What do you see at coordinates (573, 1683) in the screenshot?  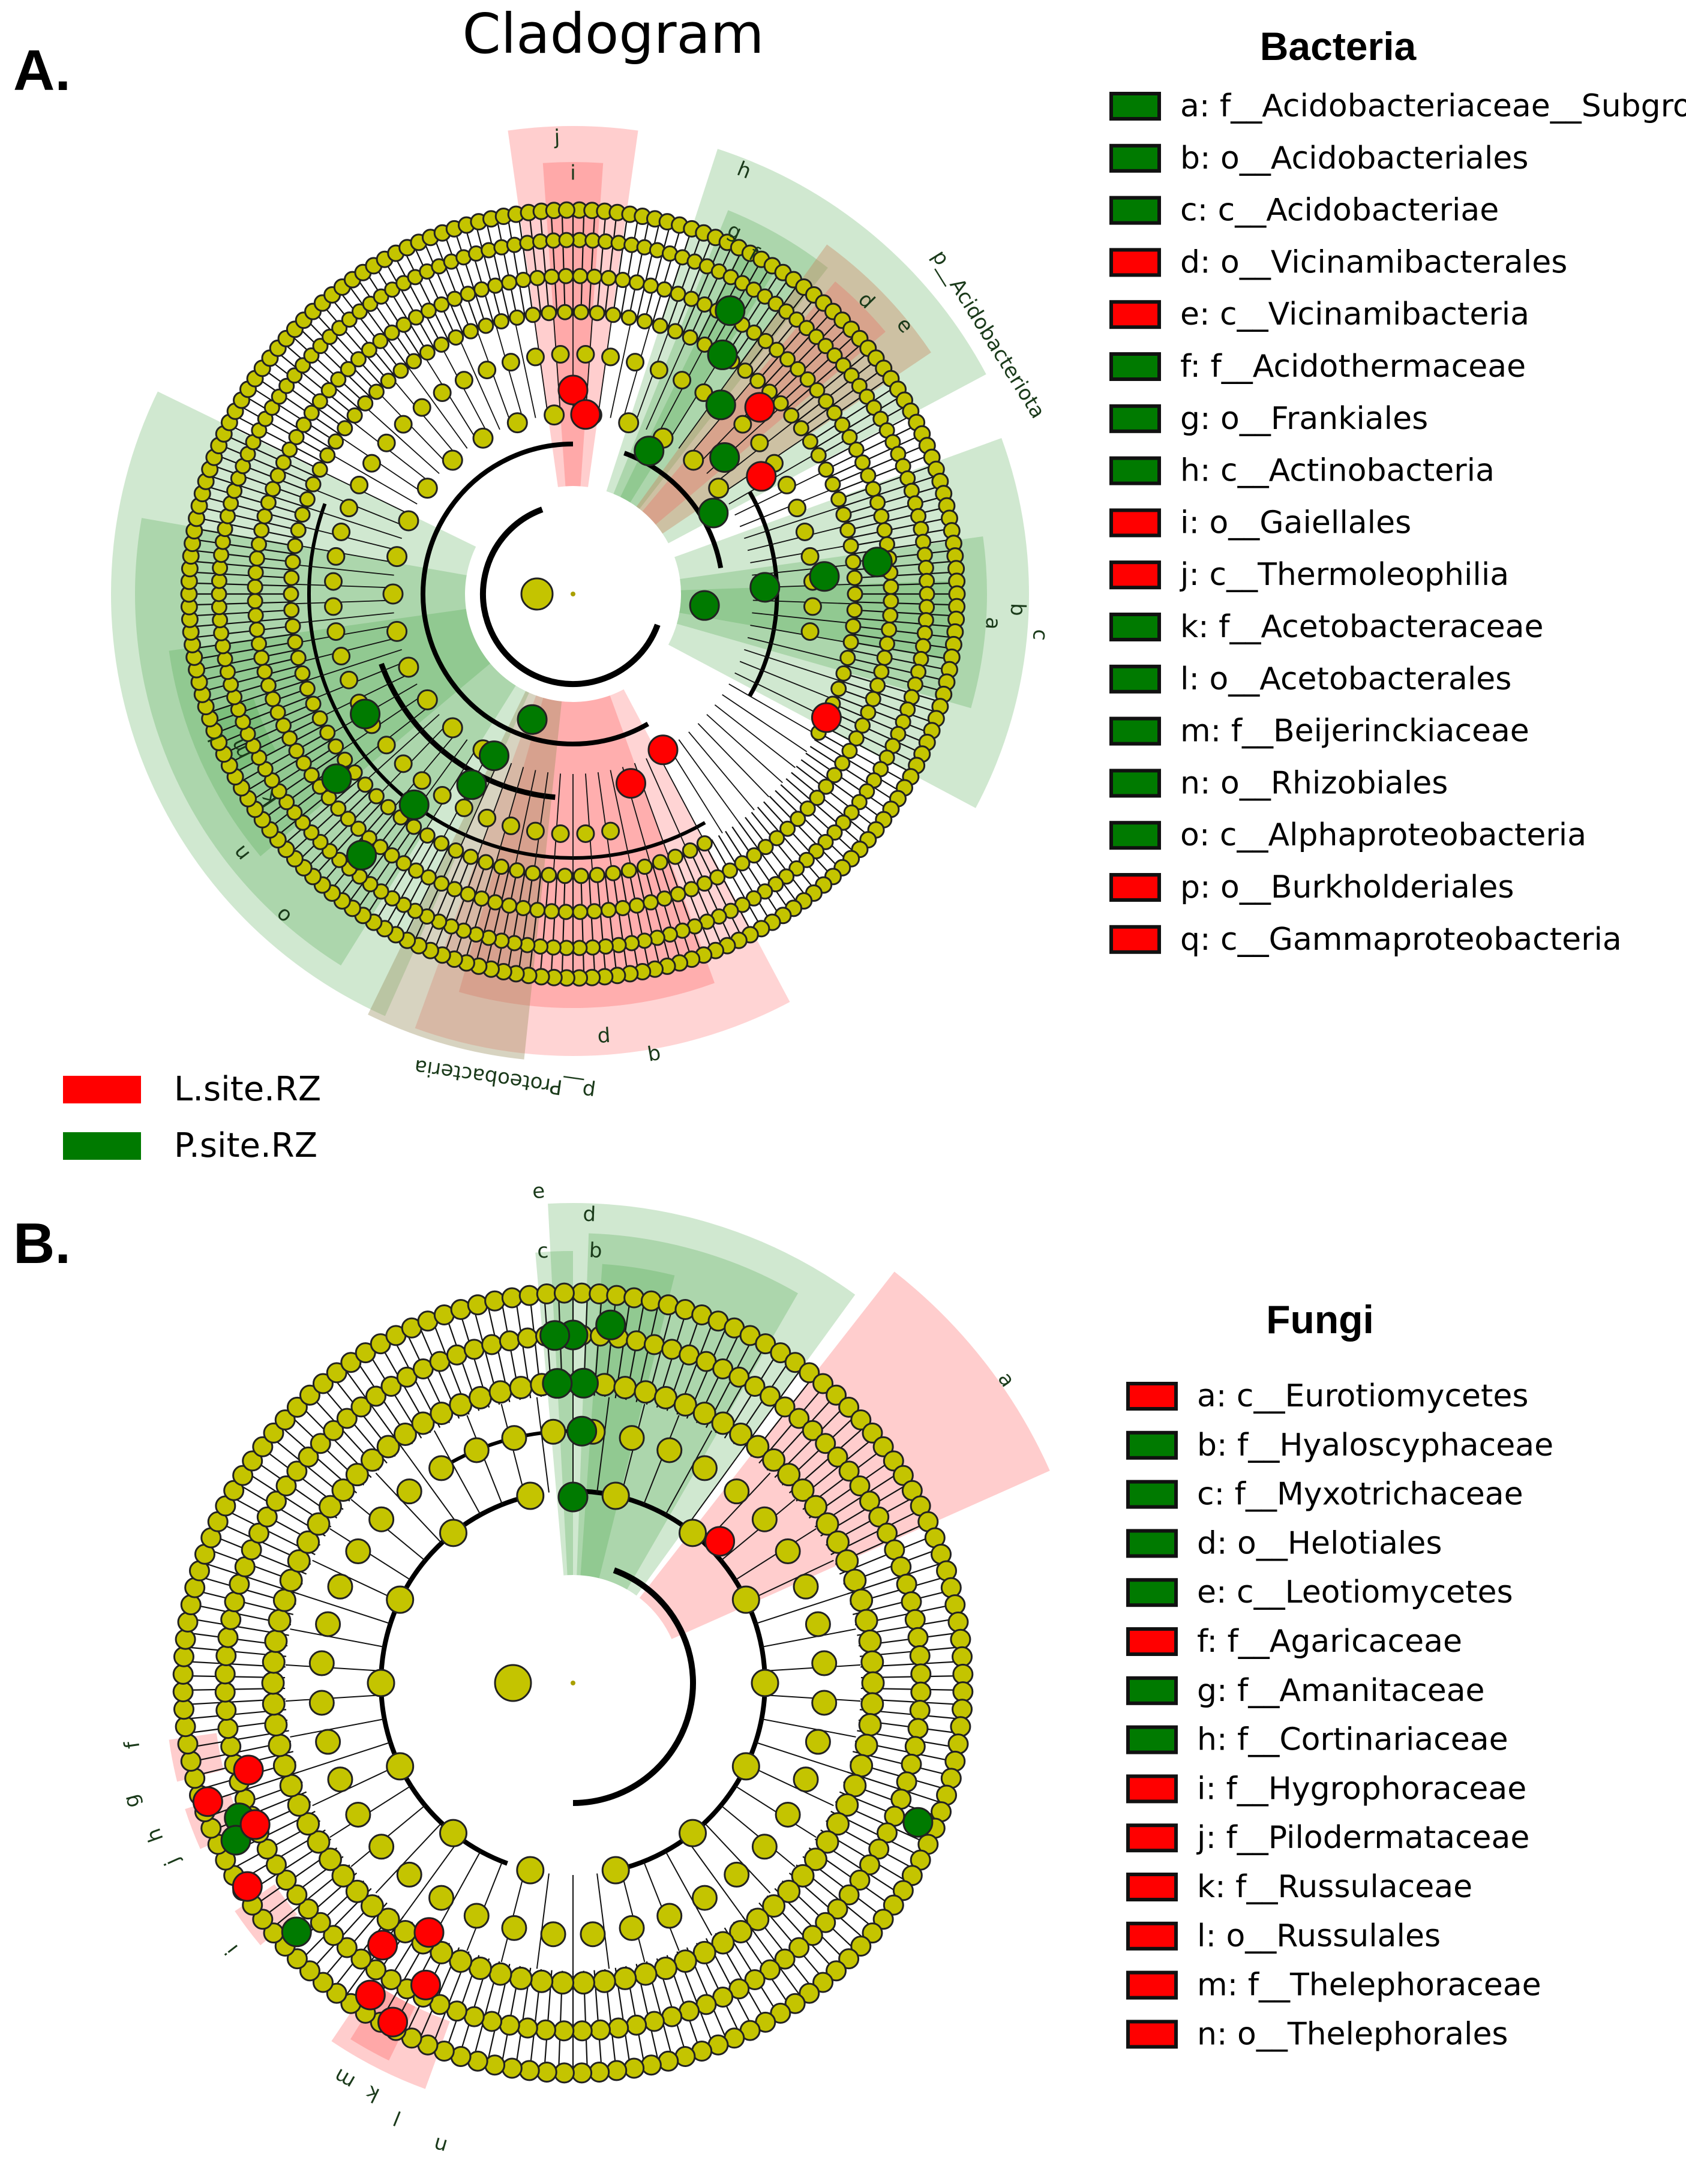 I see `root-node` at bounding box center [573, 1683].